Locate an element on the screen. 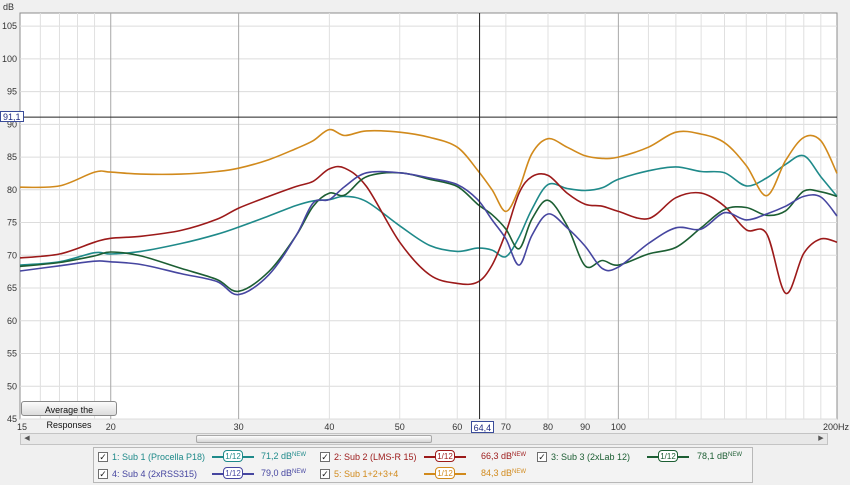  cursor-level-readout: 91,1 is located at coordinates (12, 117).